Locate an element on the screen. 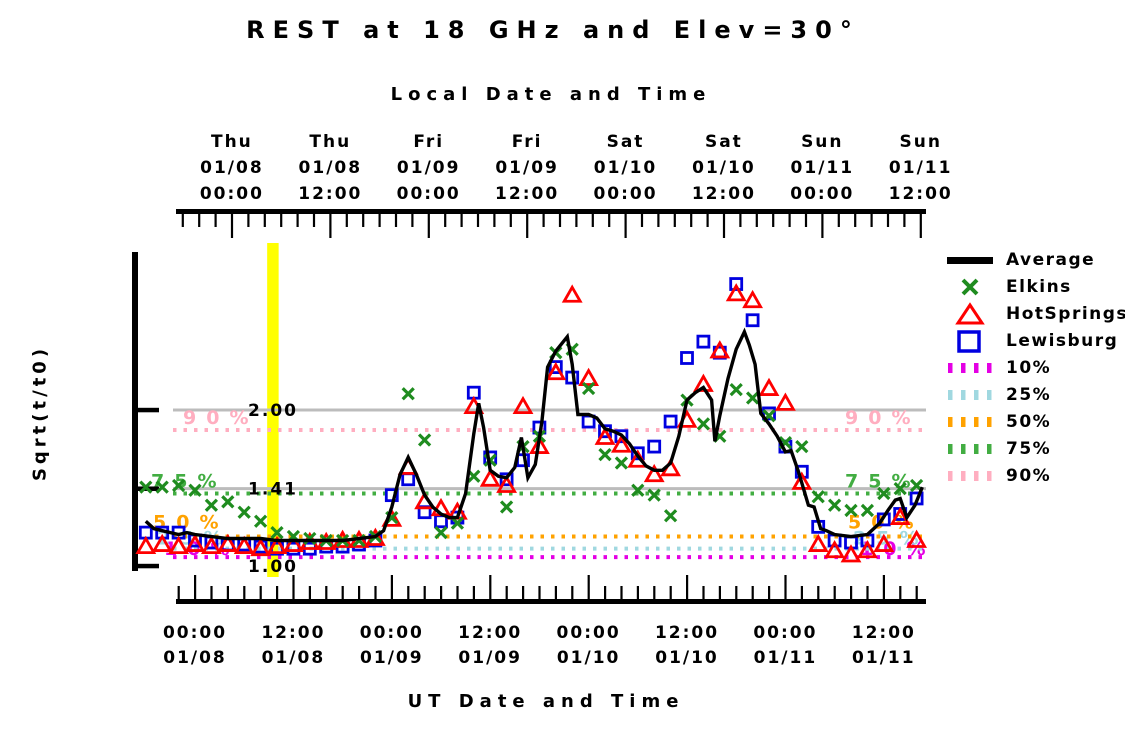 The width and height of the screenshot is (1125, 731). y-axis: 2.00 1.41 1.00 is located at coordinates (215, 414).